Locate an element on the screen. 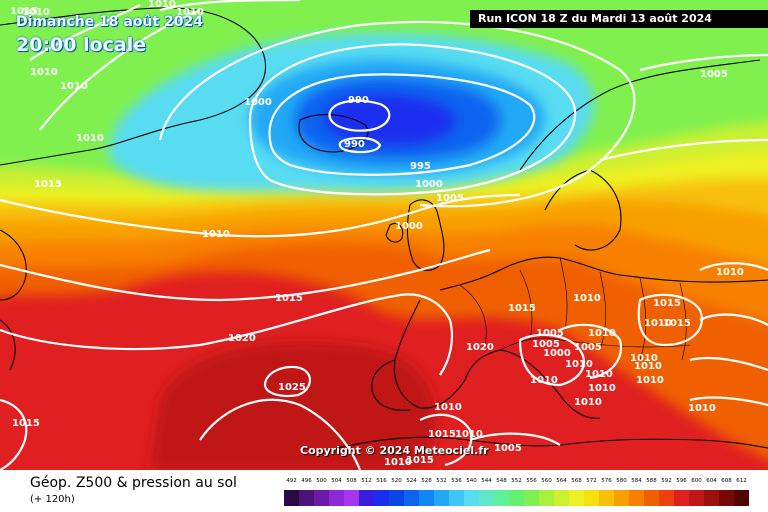  legend-tick-label: 496 is located at coordinates (306, 481).